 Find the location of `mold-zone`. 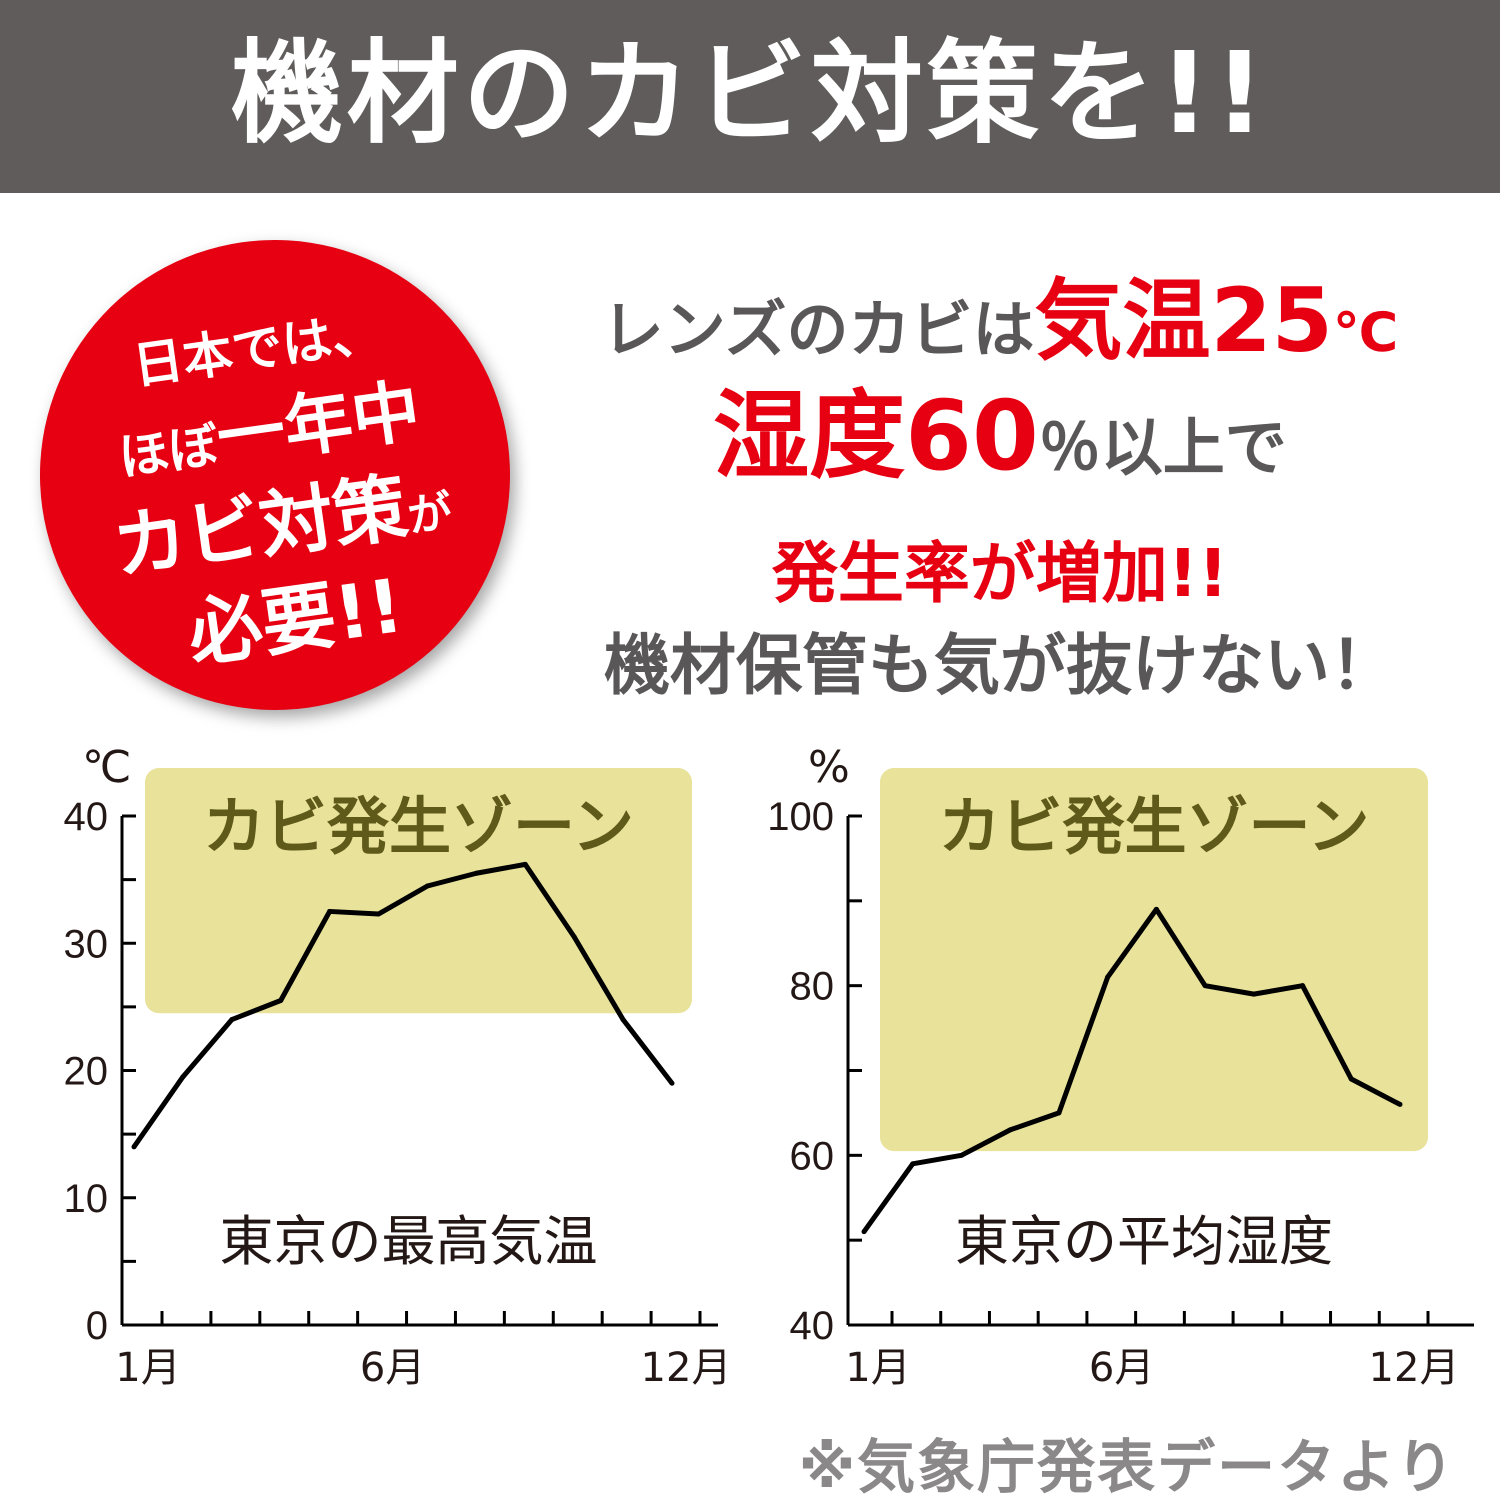

mold-zone is located at coordinates (1154, 960).